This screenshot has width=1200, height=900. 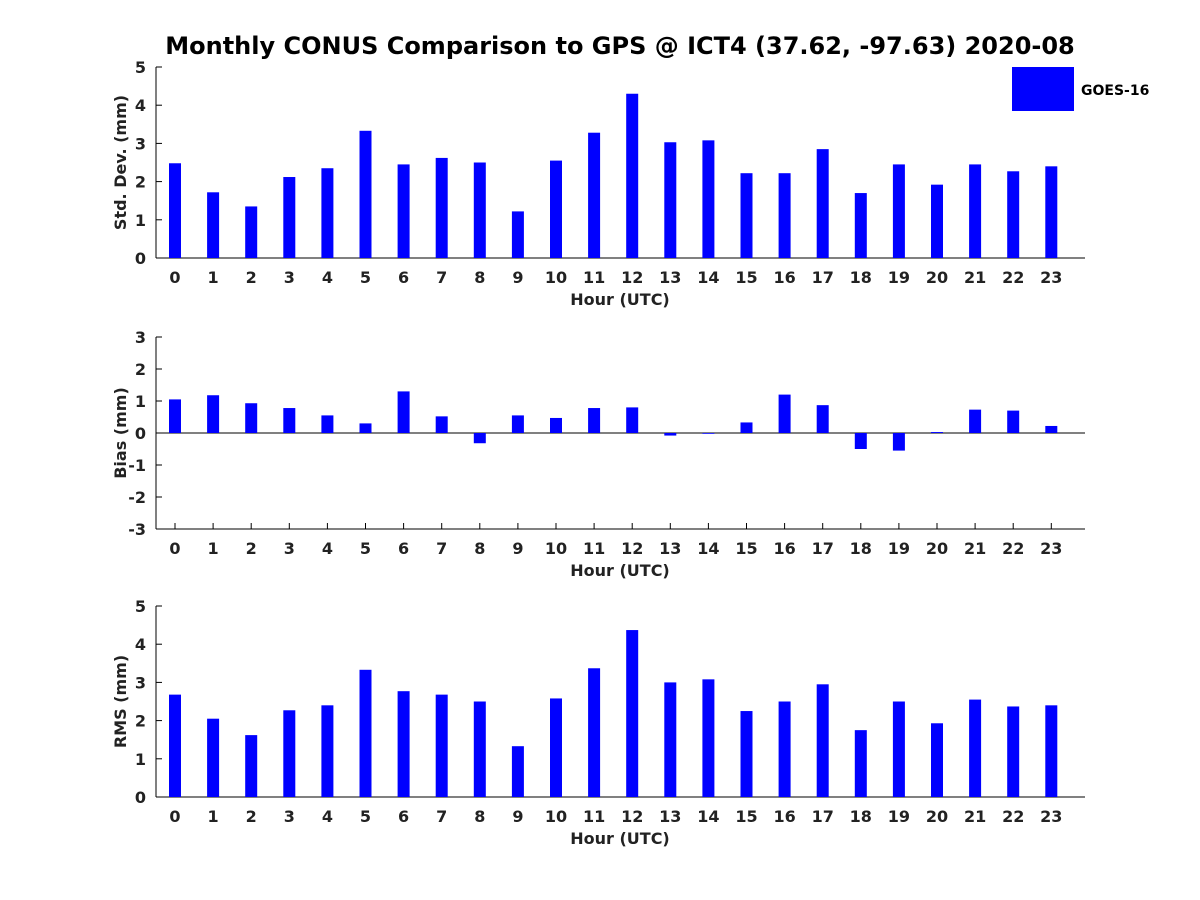 I want to click on y-tick-label: -1, so click(x=137, y=465).